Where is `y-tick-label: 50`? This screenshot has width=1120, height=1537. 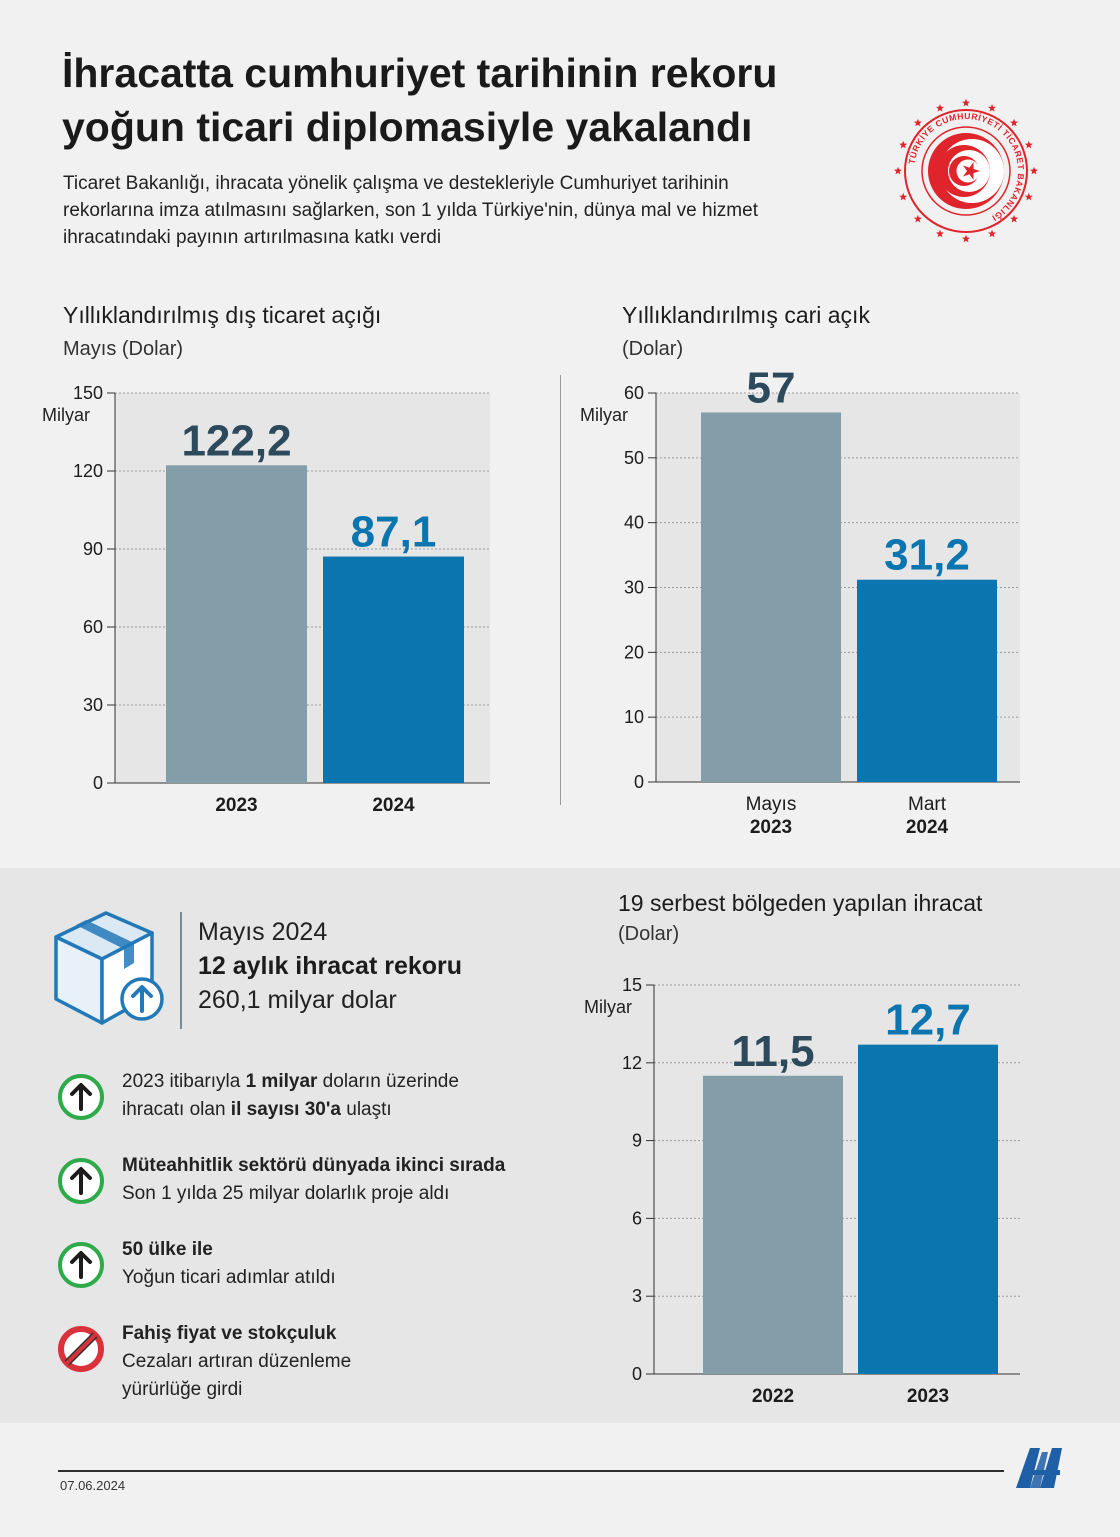 y-tick-label: 50 is located at coordinates (634, 458).